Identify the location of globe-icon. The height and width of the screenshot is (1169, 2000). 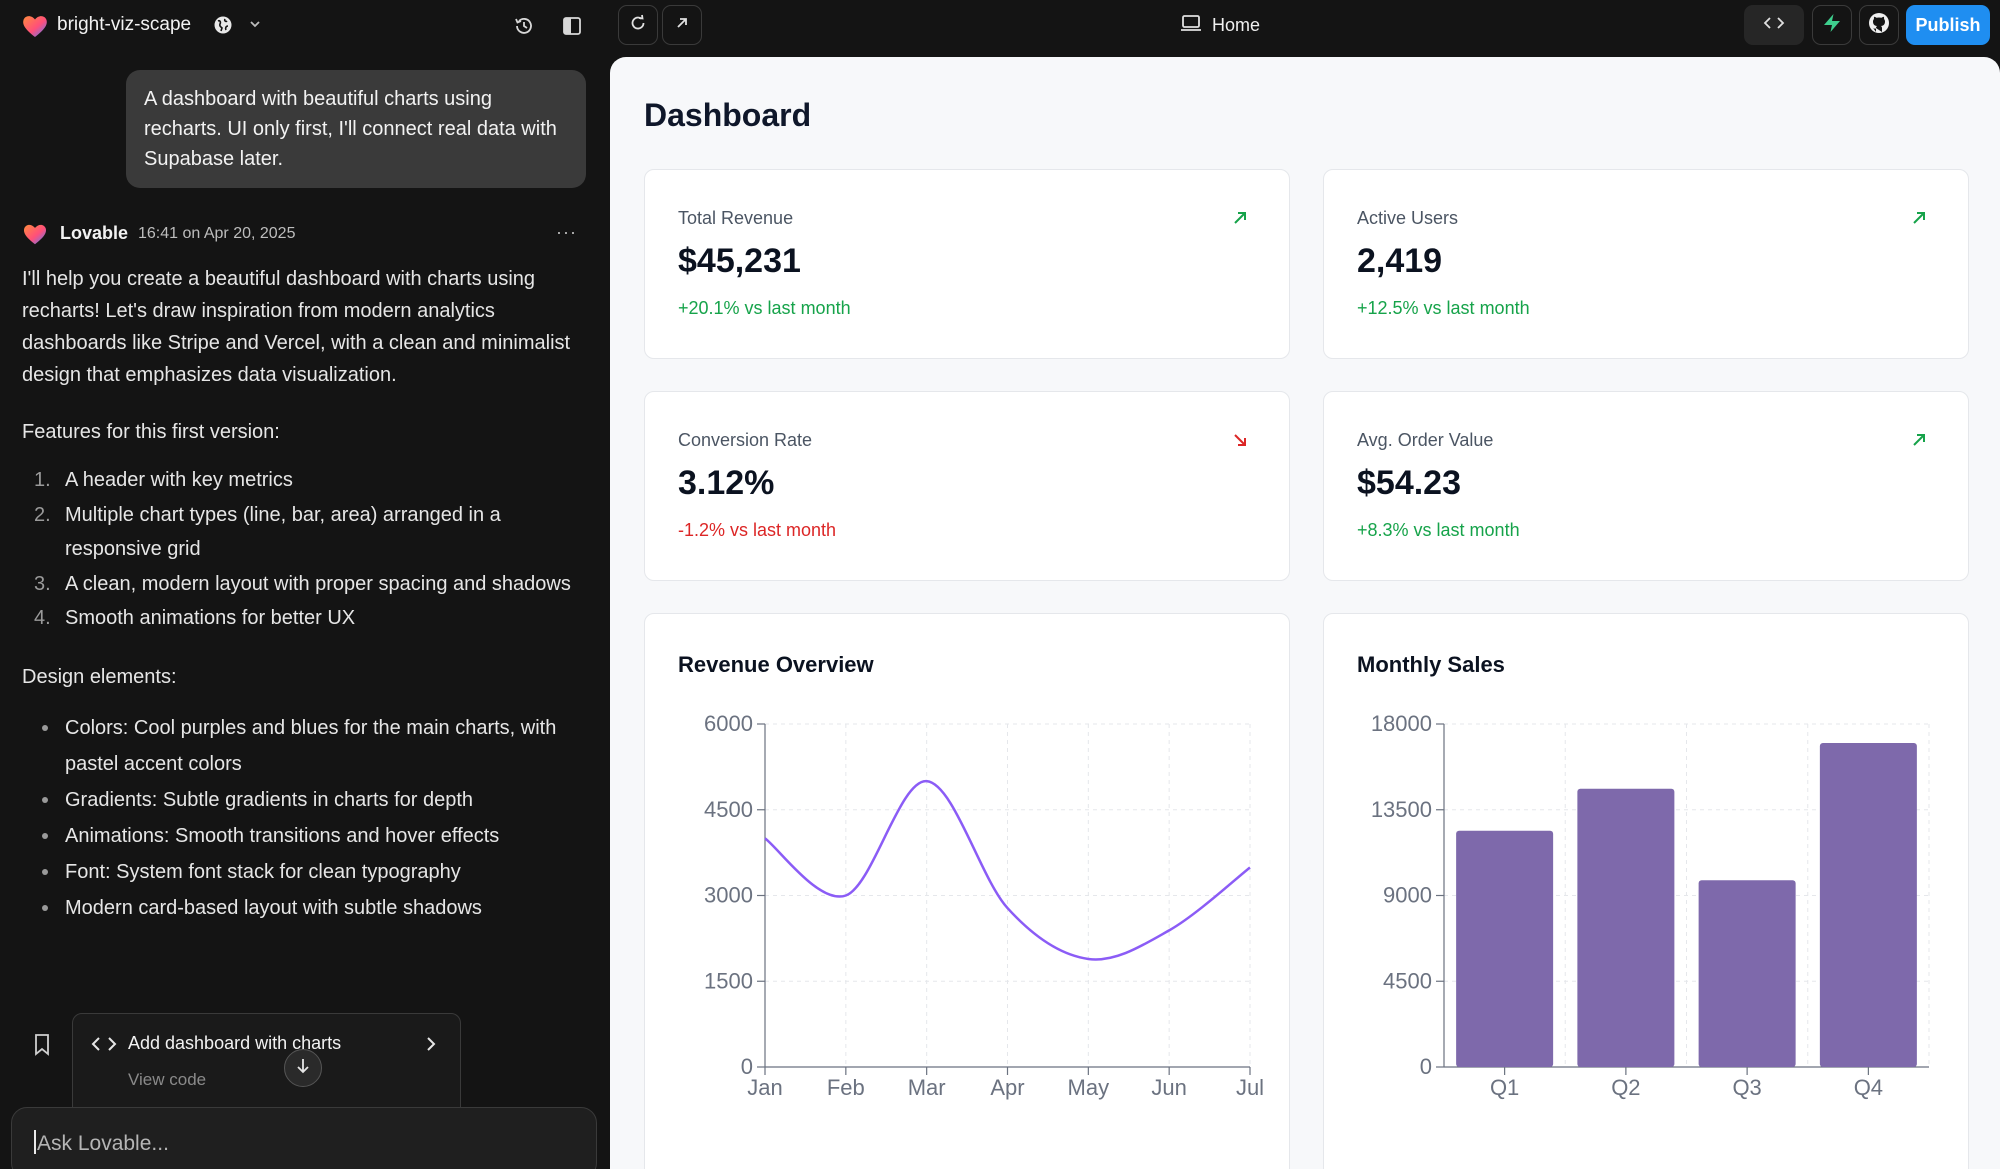
(223, 25).